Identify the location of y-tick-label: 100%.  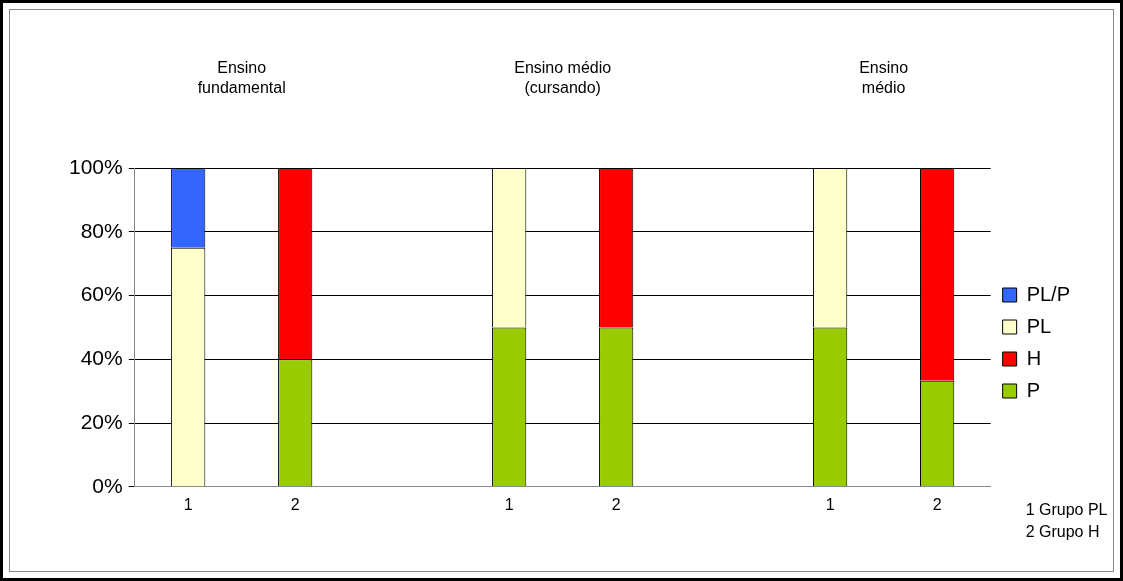
(95, 166).